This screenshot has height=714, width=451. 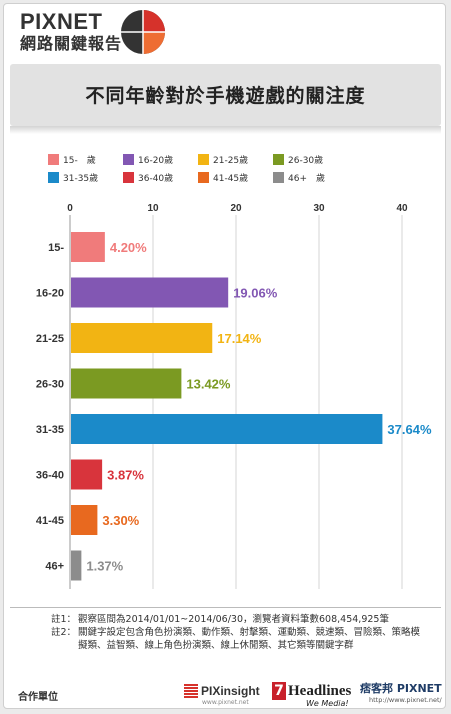 I want to click on legend-item: 46+ 歲, so click(x=299, y=177).